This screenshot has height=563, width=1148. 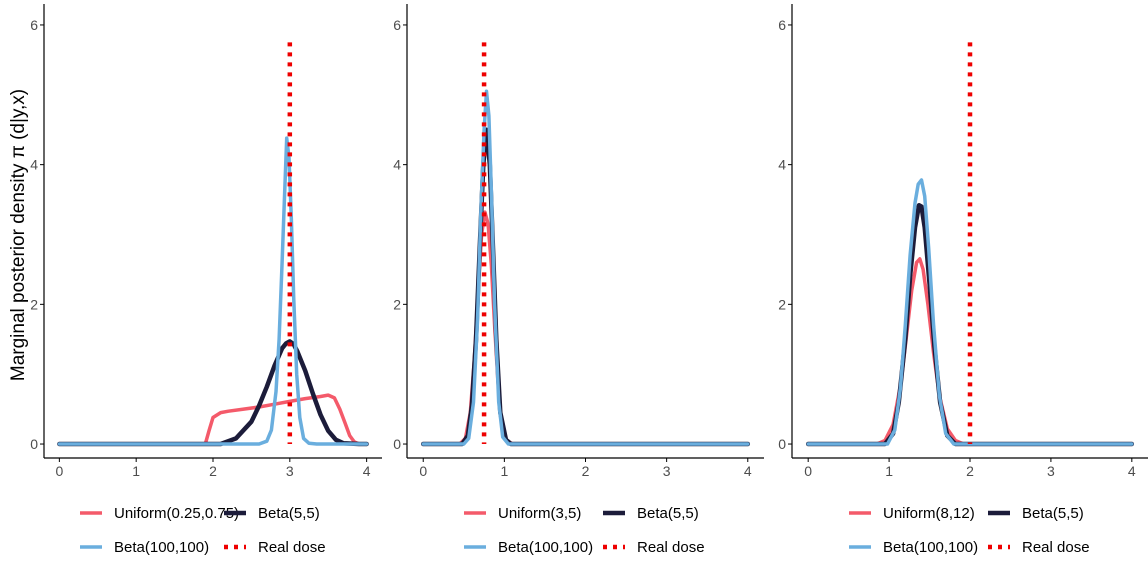 I want to click on legend-label: Uniform(8,12), so click(x=929, y=513).